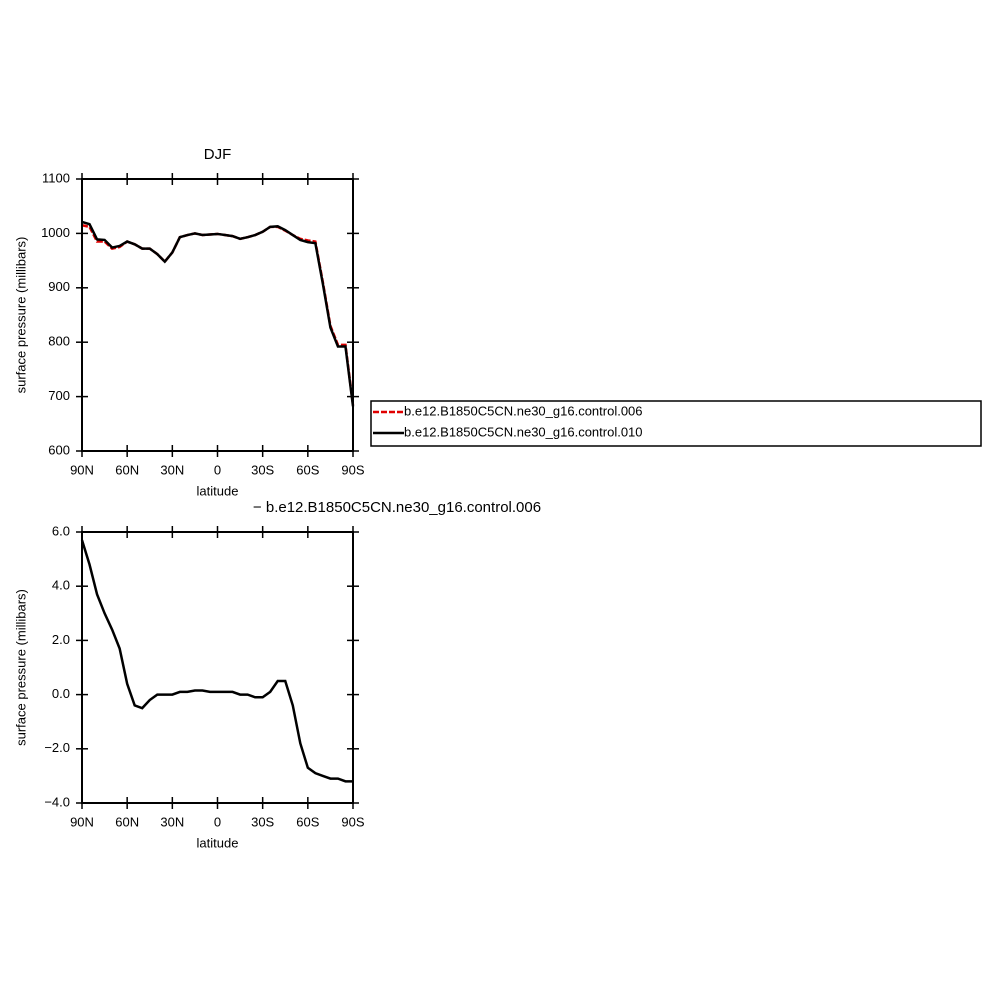 This screenshot has height=997, width=997. Describe the element at coordinates (59, 395) in the screenshot. I see `y-tick-label: 700` at that location.